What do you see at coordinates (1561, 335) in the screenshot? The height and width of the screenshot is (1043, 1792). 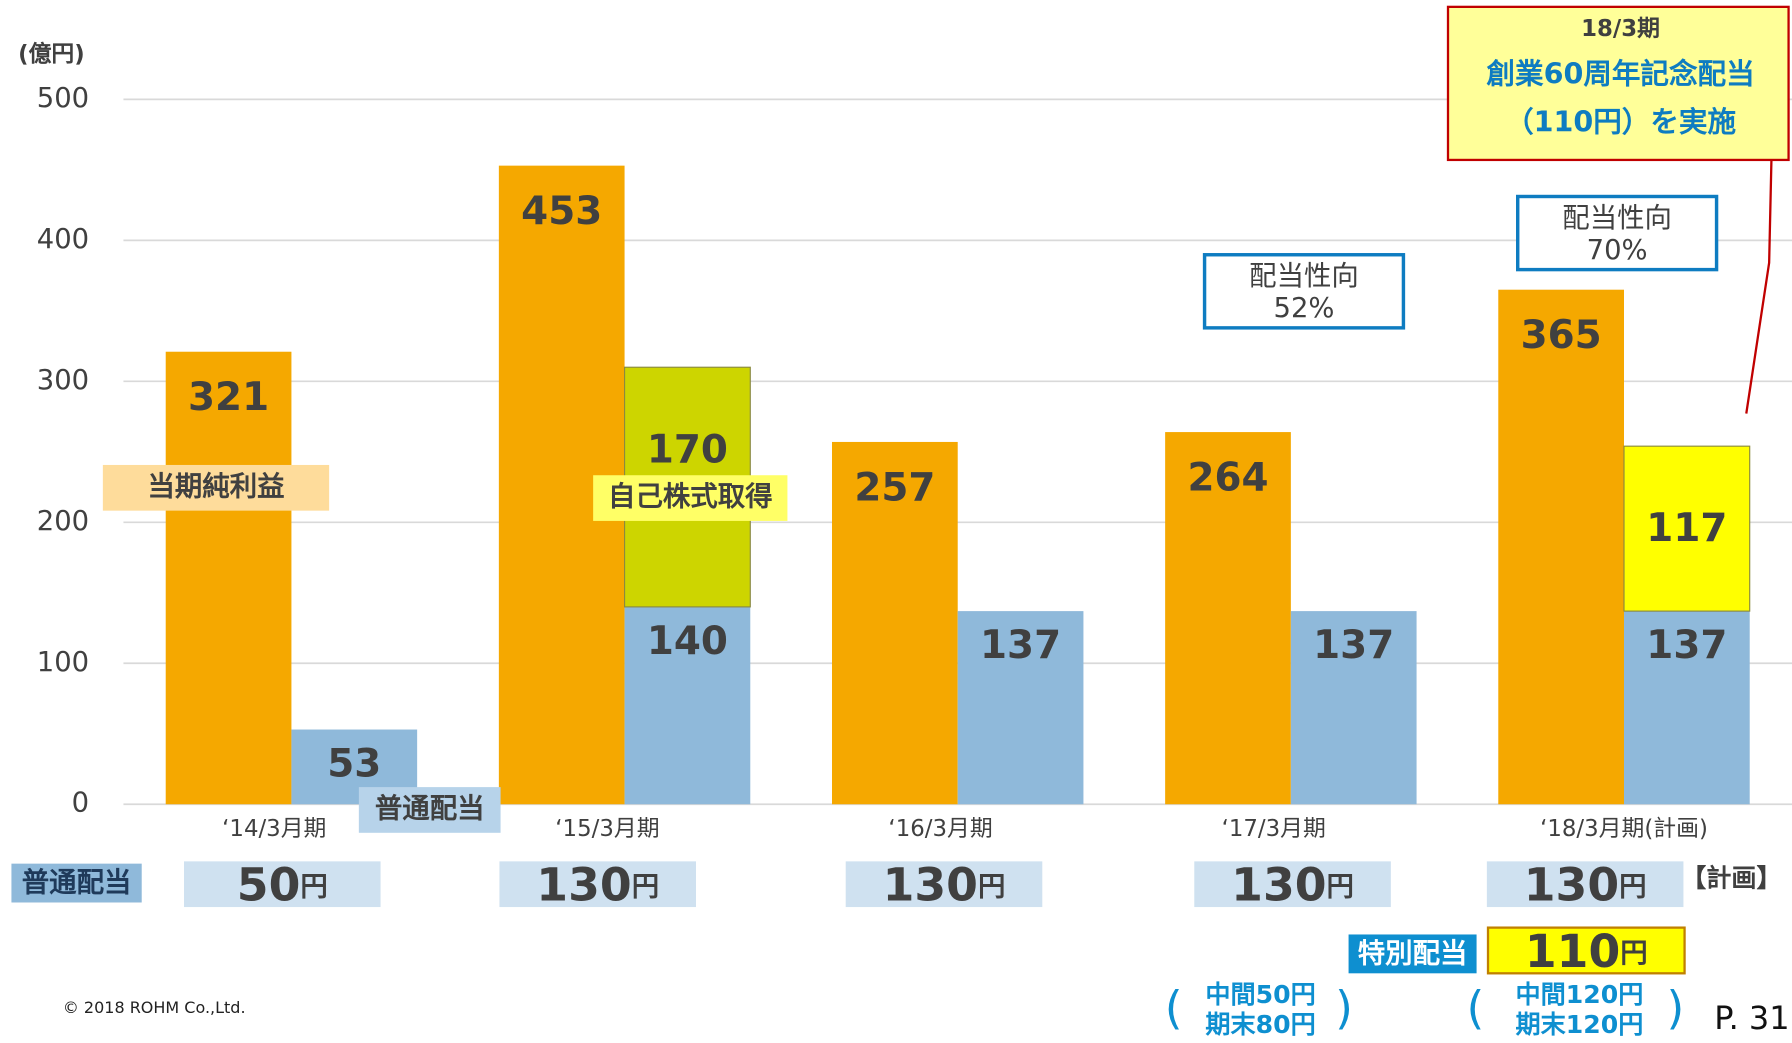 I see `value-label: 365` at bounding box center [1561, 335].